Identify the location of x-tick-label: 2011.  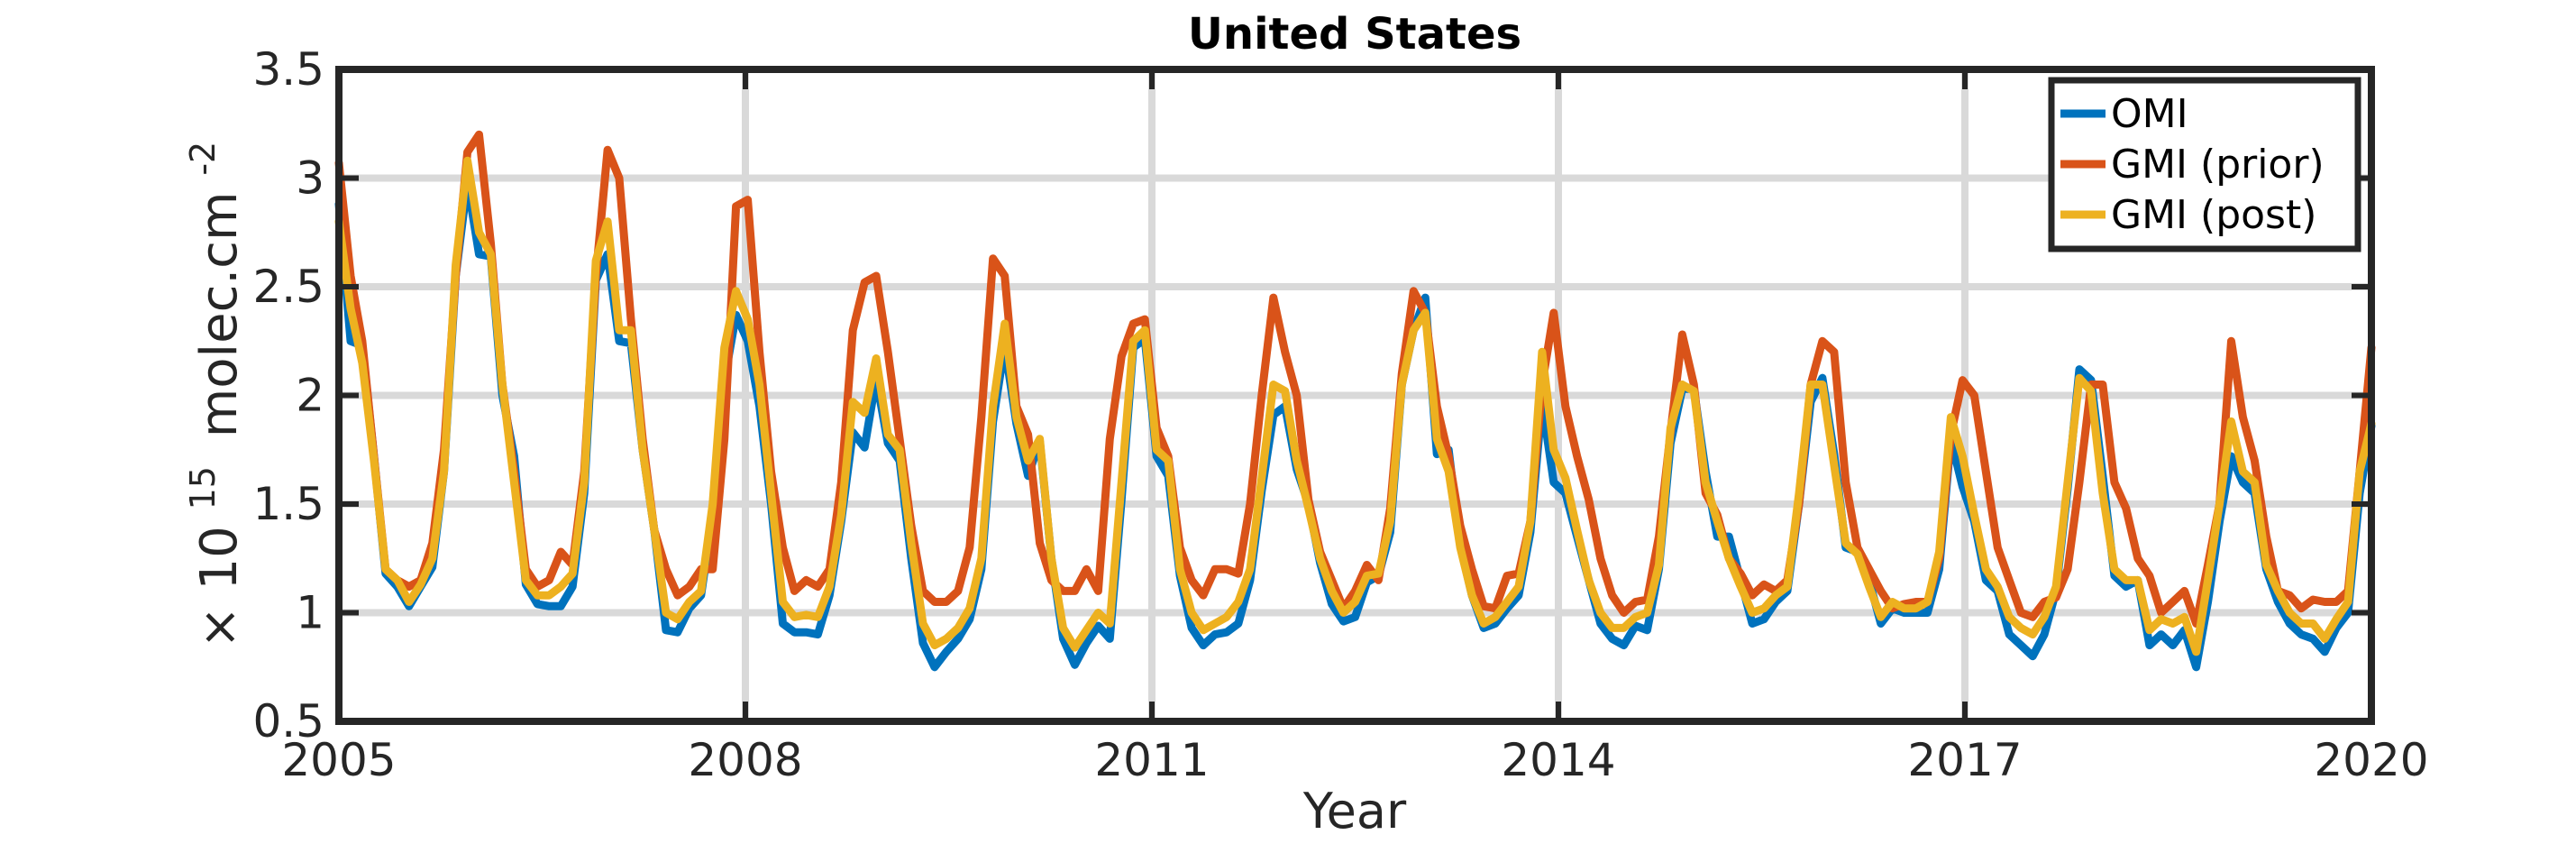
(1151, 760).